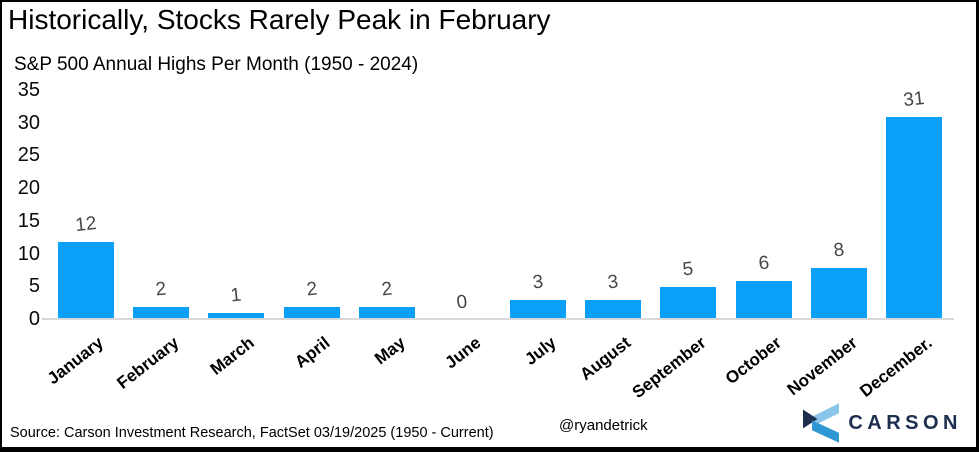 The height and width of the screenshot is (452, 979). I want to click on y-axis: 35 30 25 20 15 10 5 0, so click(22, 204).